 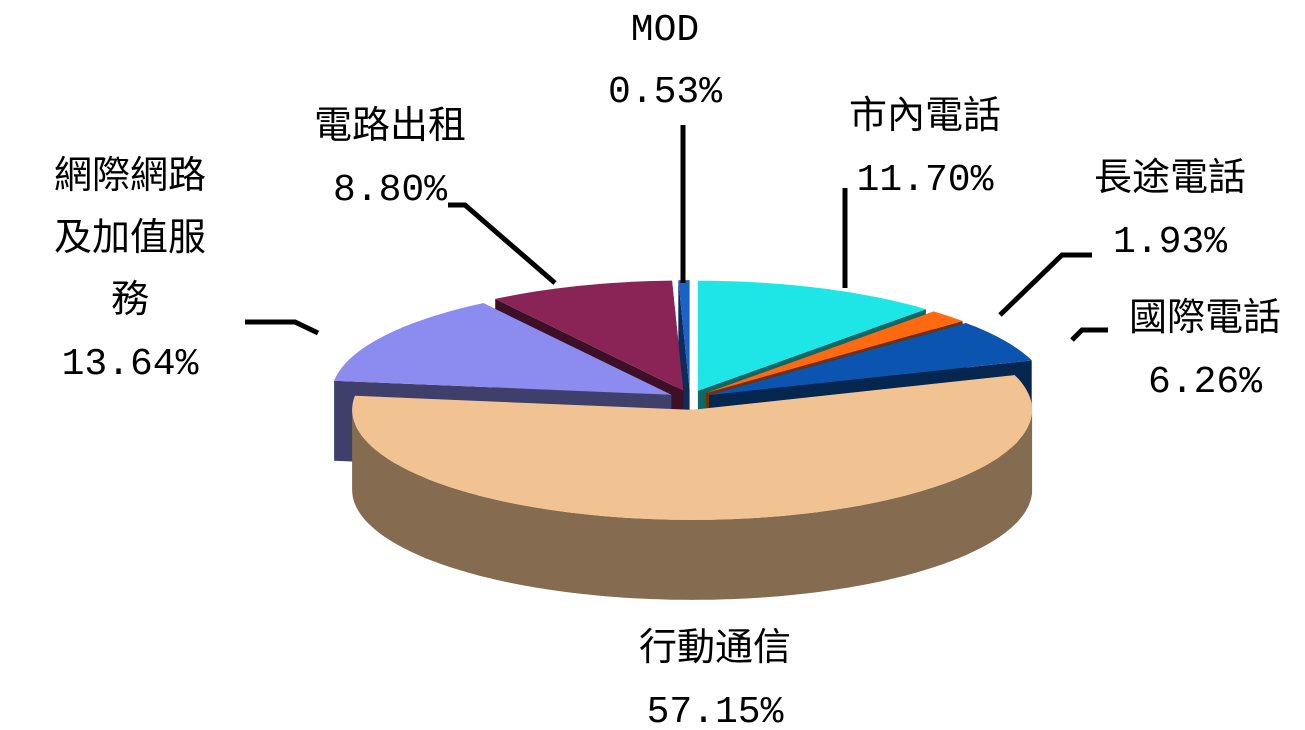 What do you see at coordinates (925, 150) in the screenshot?
I see `slice-label: 市內電話 11.70%` at bounding box center [925, 150].